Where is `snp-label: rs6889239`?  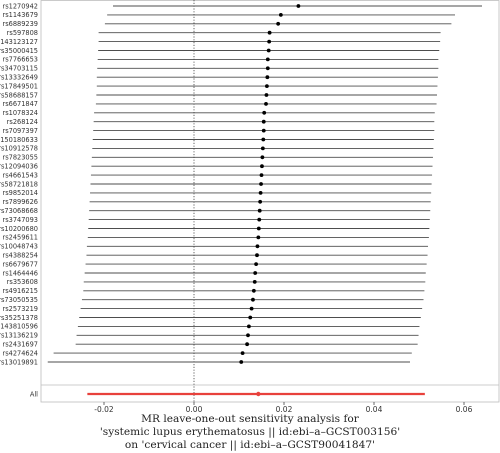 snp-label: rs6889239 is located at coordinates (20, 24).